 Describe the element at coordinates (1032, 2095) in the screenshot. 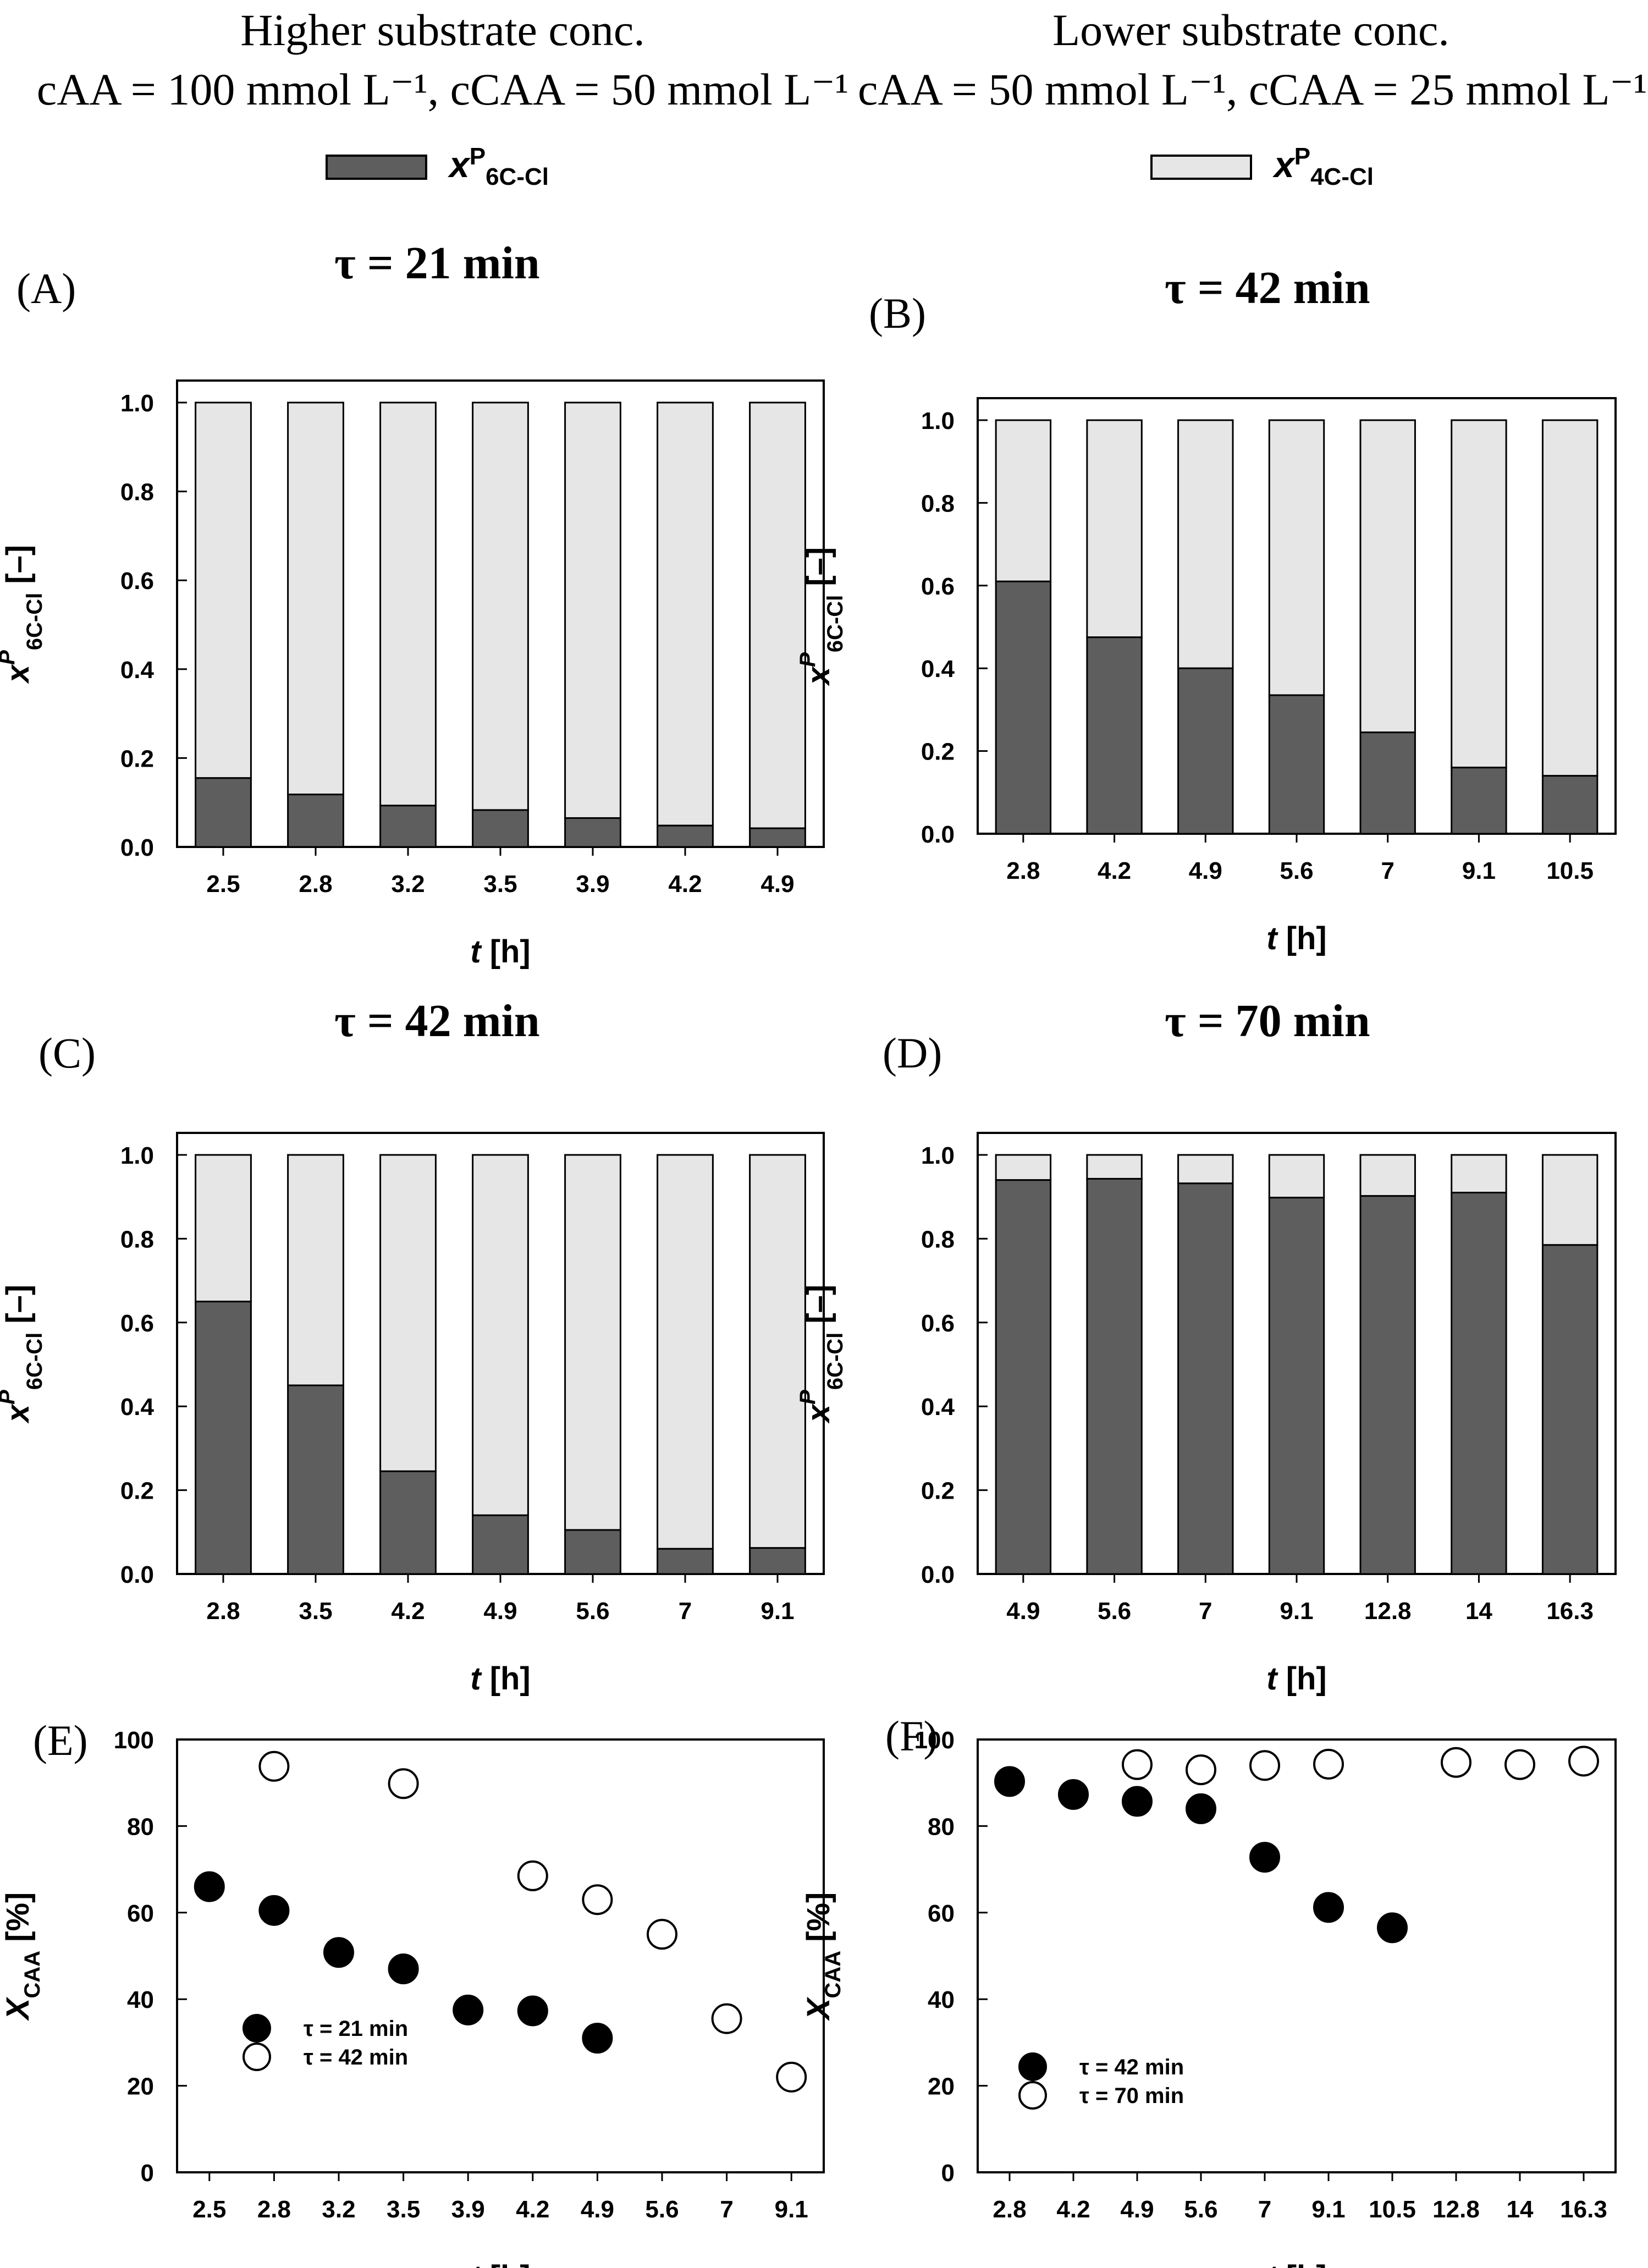

I see `legend-marker-F` at that location.